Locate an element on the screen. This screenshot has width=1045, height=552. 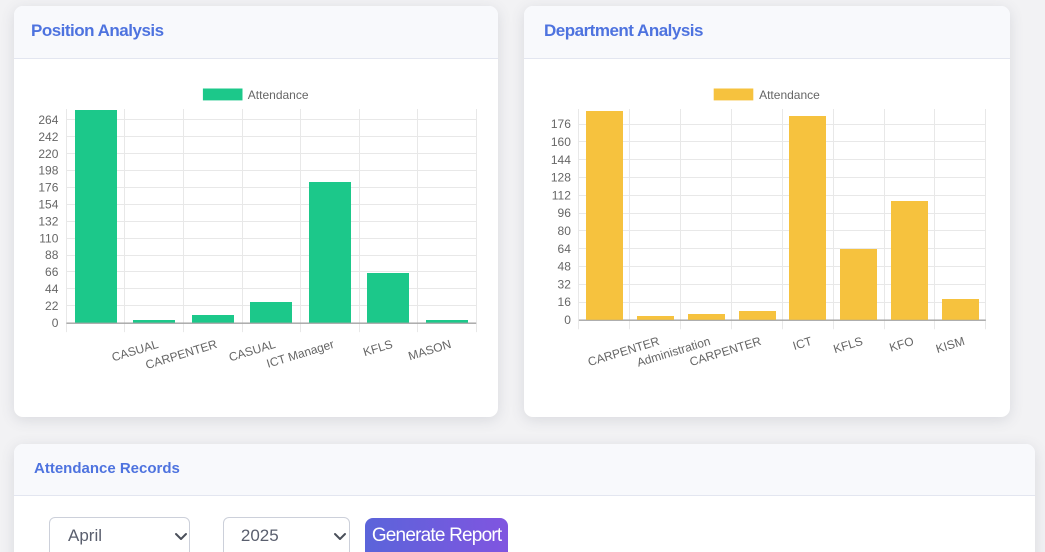
svg-text: 16 is located at coordinates (565, 302).